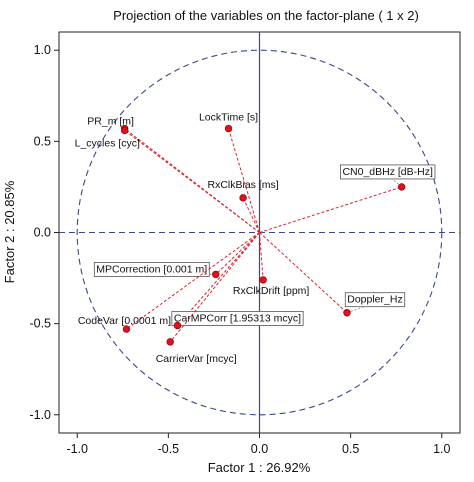  Describe the element at coordinates (228, 118) in the screenshot. I see `point-label: LockTime [s]` at that location.